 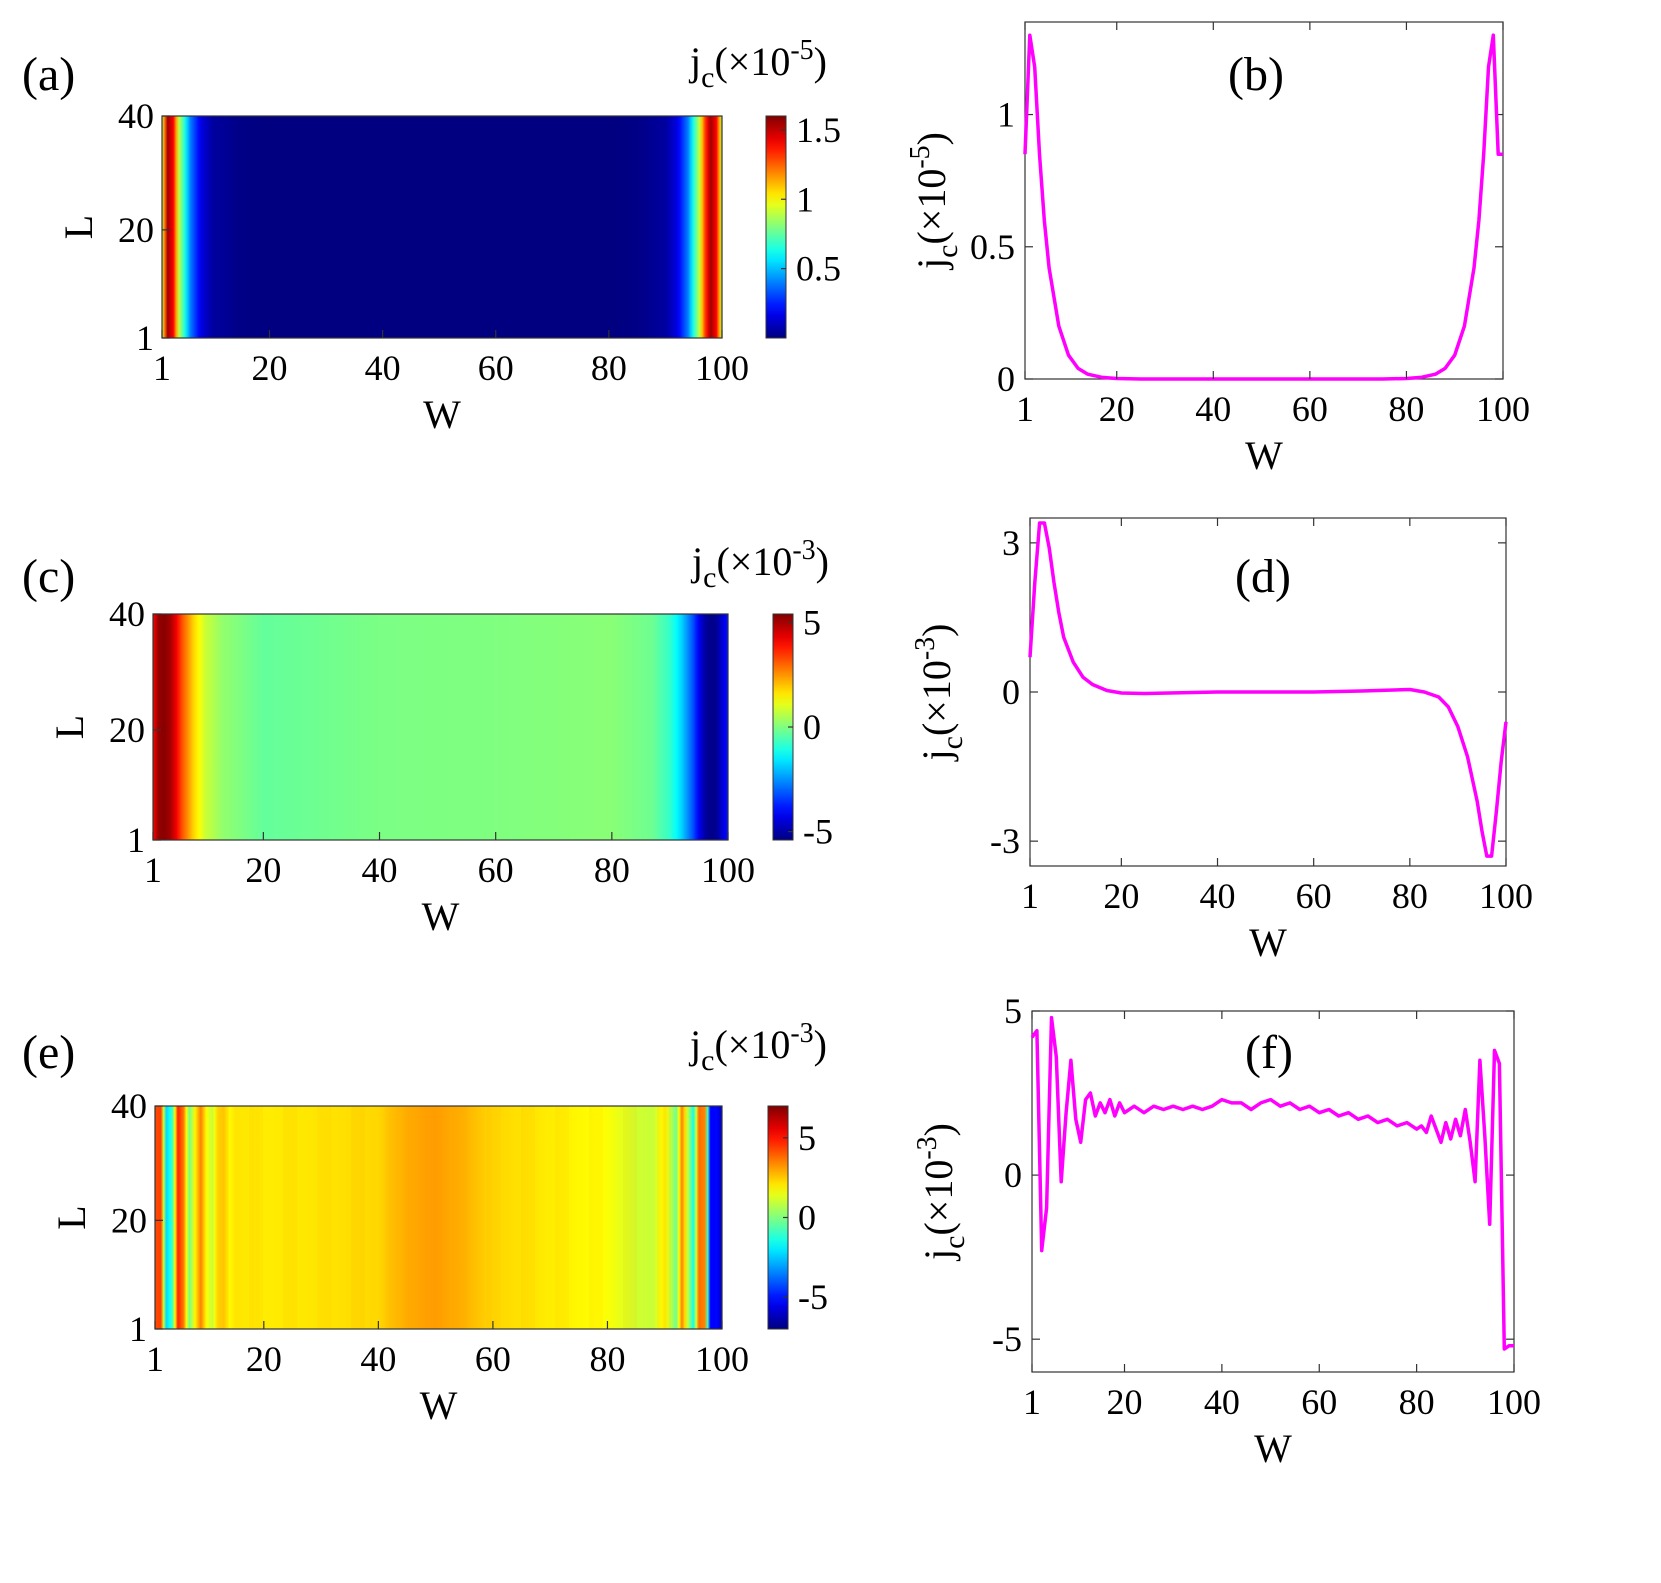 What do you see at coordinates (1005, 841) in the screenshot?
I see `y-tick-label: -3` at bounding box center [1005, 841].